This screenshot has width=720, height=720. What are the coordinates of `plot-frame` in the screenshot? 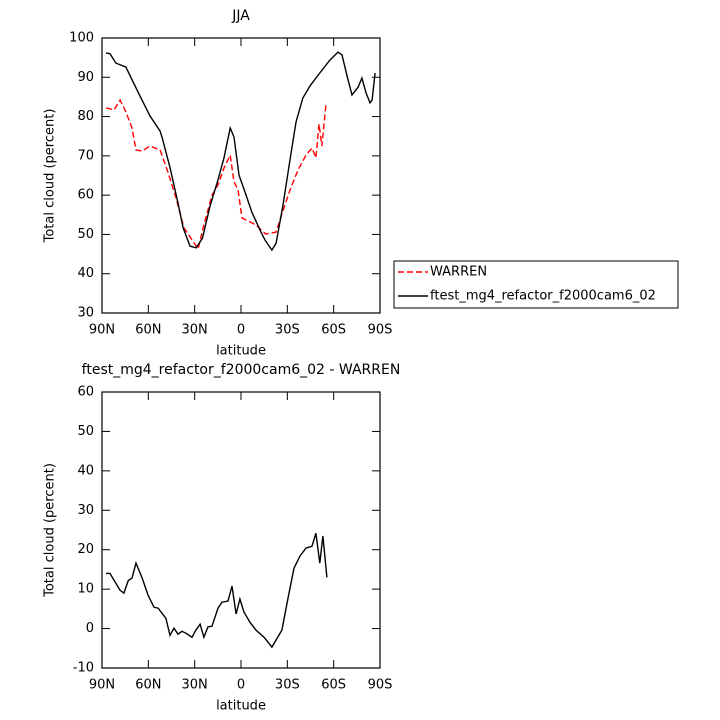 It's located at (241, 175).